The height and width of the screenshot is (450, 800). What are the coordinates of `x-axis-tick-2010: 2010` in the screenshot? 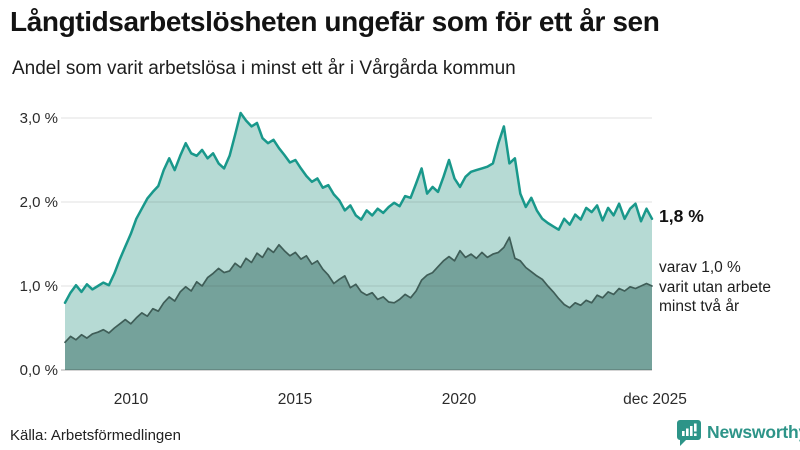 It's located at (131, 399).